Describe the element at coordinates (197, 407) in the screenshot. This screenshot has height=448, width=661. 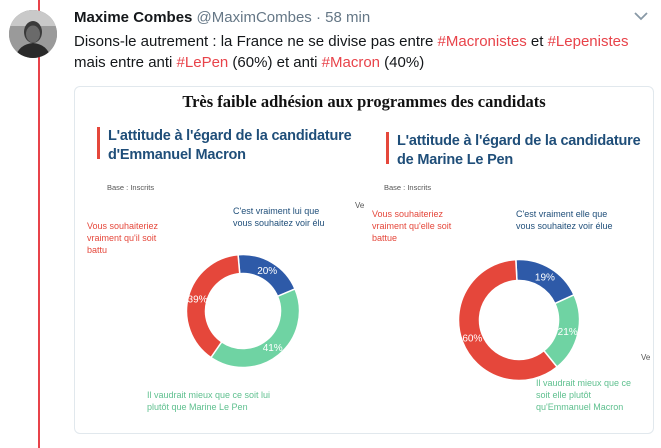
I see `slice-label-line: plutôt que Marine Le Pen` at that location.